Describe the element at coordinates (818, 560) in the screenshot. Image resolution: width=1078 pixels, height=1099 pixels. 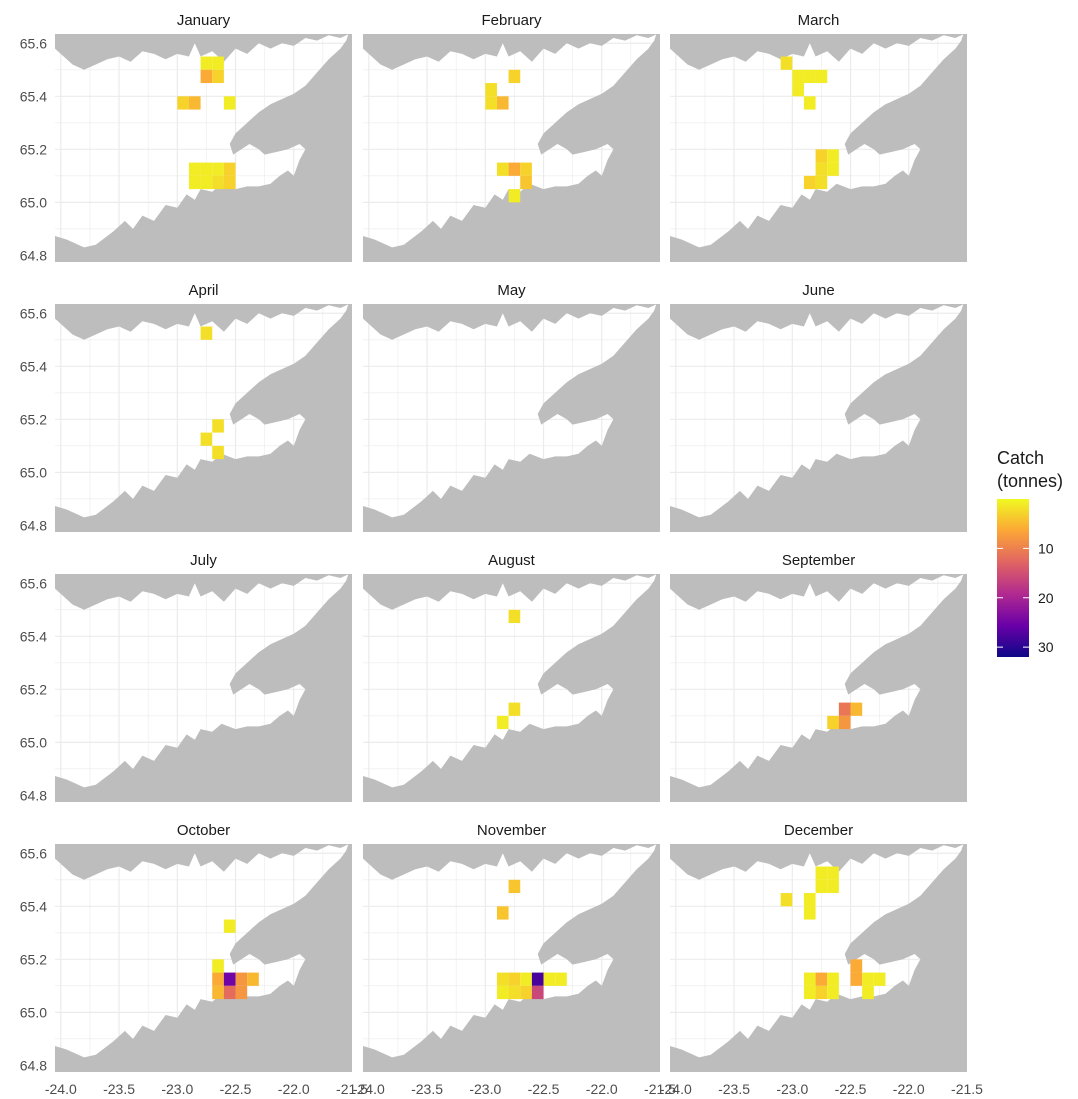
I see `panel-title: September` at that location.